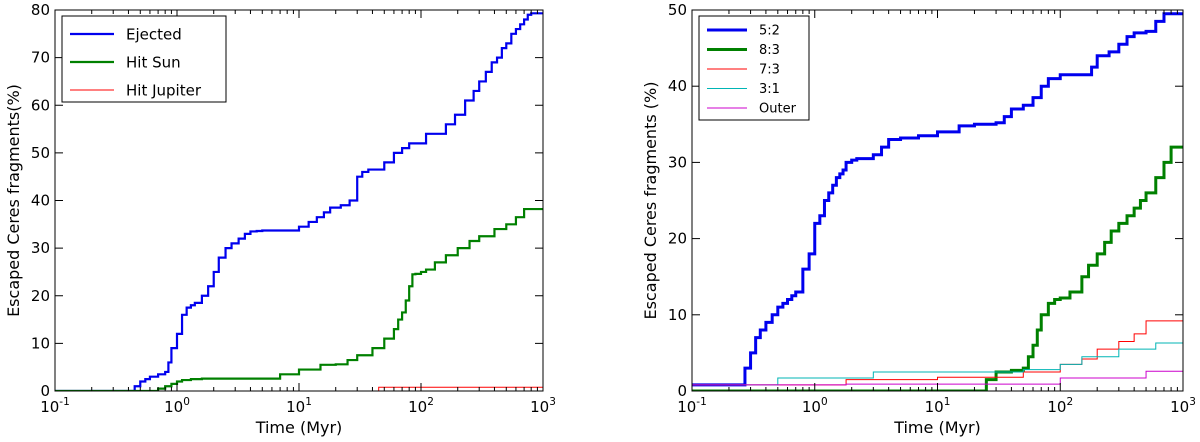 This screenshot has width=1200, height=442. Describe the element at coordinates (40, 58) in the screenshot. I see `y-tick-label: 70` at that location.